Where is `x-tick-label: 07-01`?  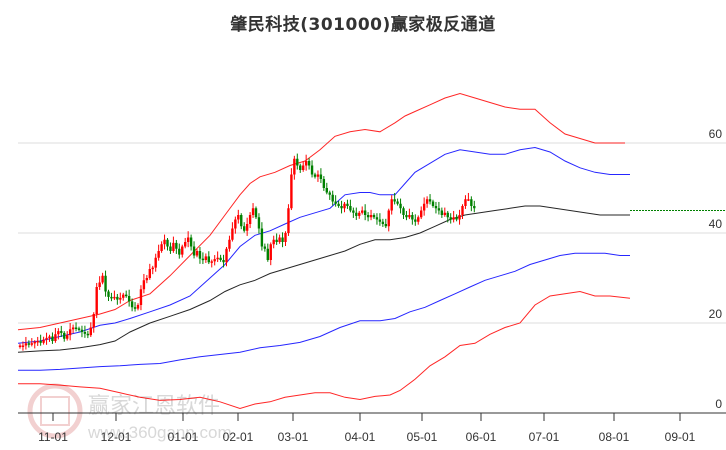 x-tick-label: 07-01 is located at coordinates (544, 437).